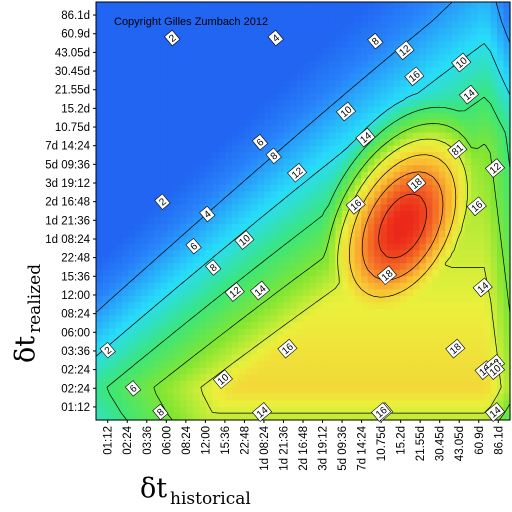  Describe the element at coordinates (35, 298) in the screenshot. I see `y-axis-subscript: realized` at that location.